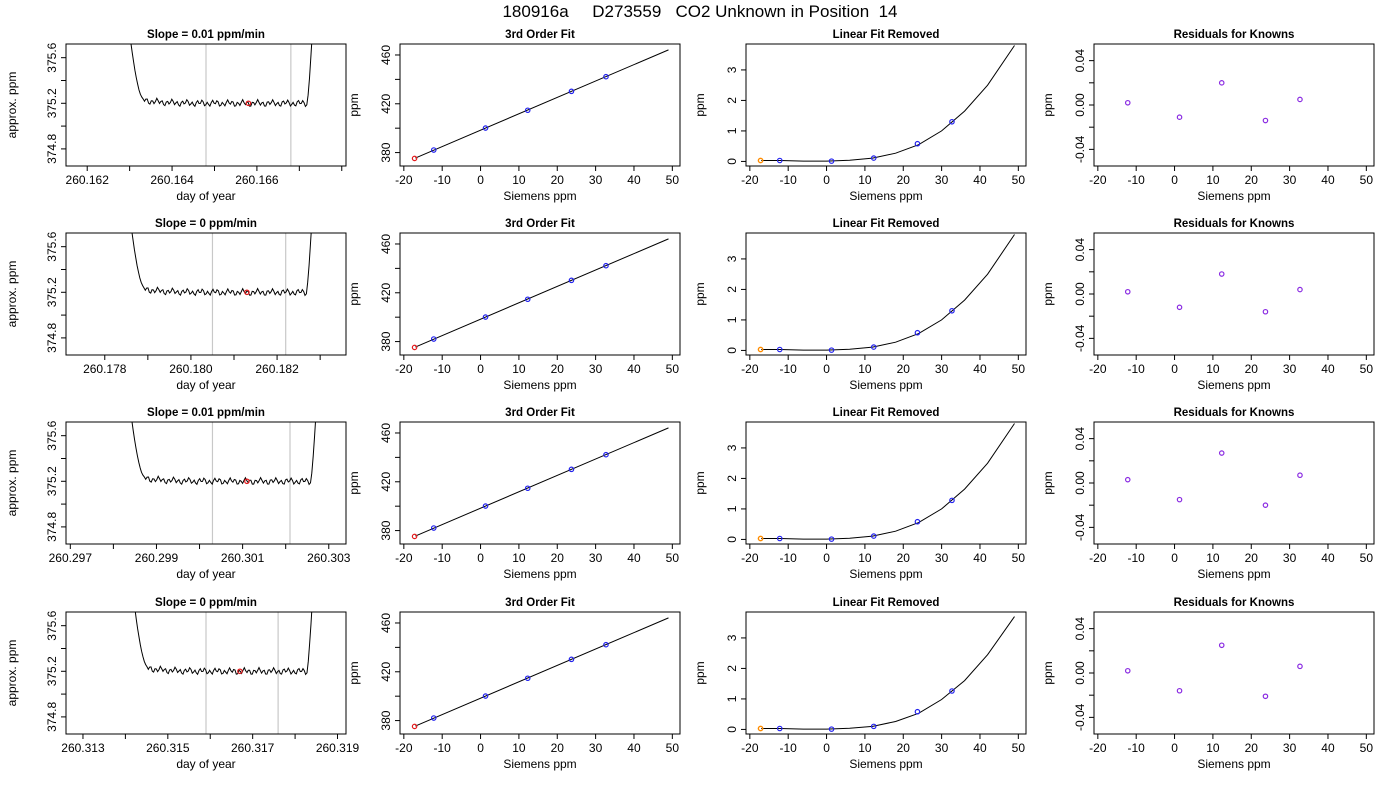 The image size is (1400, 800). I want to click on y-tick-label: 380, so click(386, 530).